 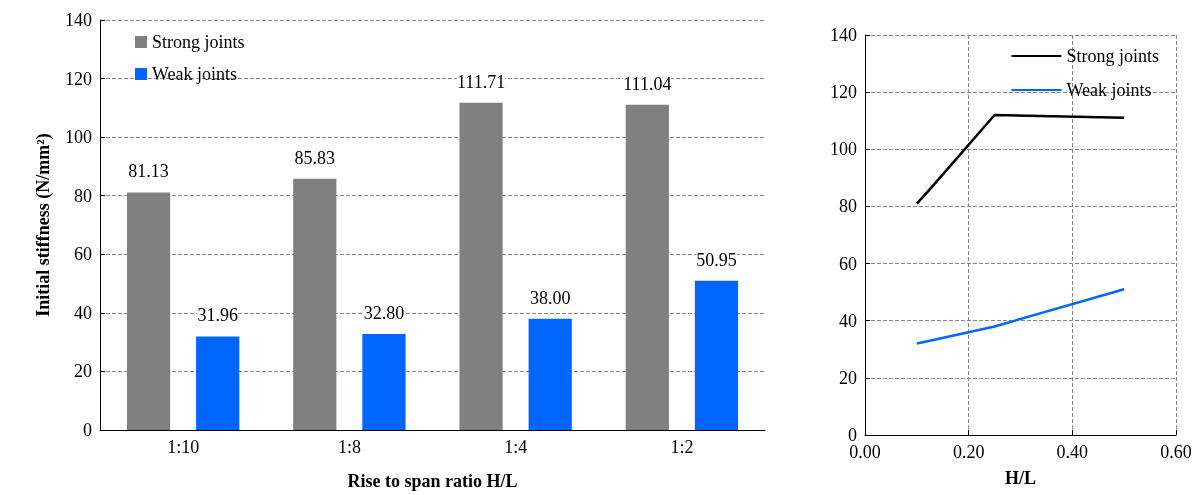 What do you see at coordinates (43, 225) in the screenshot?
I see `y-axis-title: Initial stiffness (N/mm²)` at bounding box center [43, 225].